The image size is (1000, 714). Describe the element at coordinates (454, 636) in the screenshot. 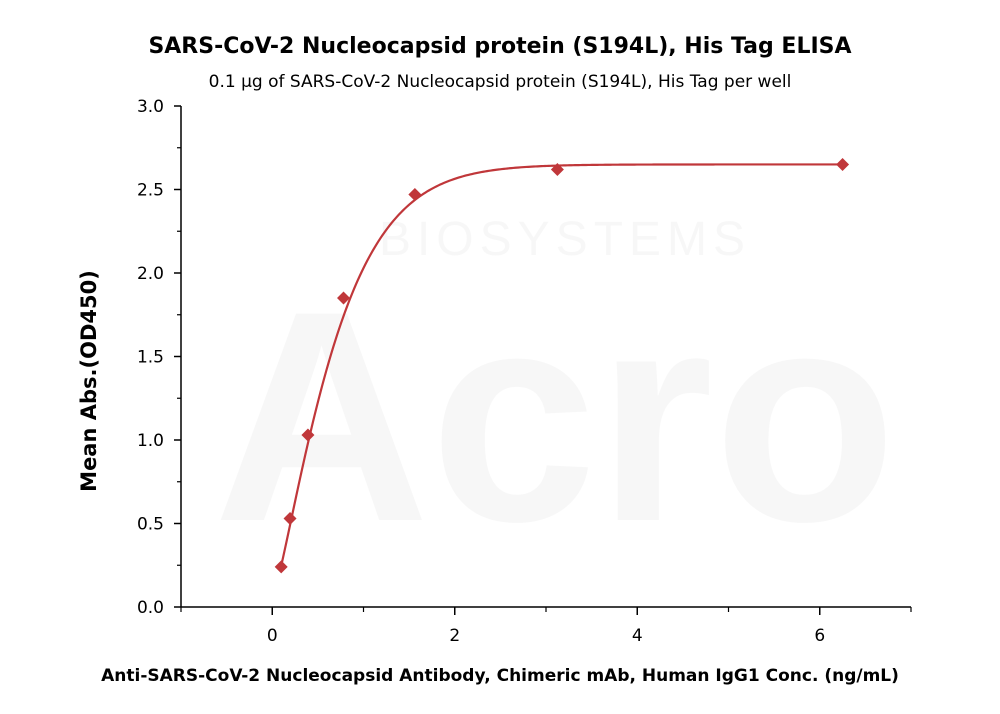

I see `x-tick-label: 2` at that location.